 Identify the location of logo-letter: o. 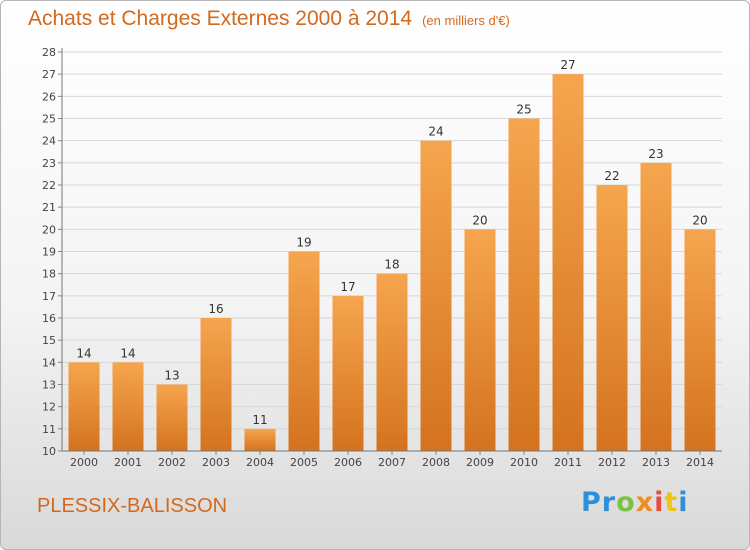
(626, 502).